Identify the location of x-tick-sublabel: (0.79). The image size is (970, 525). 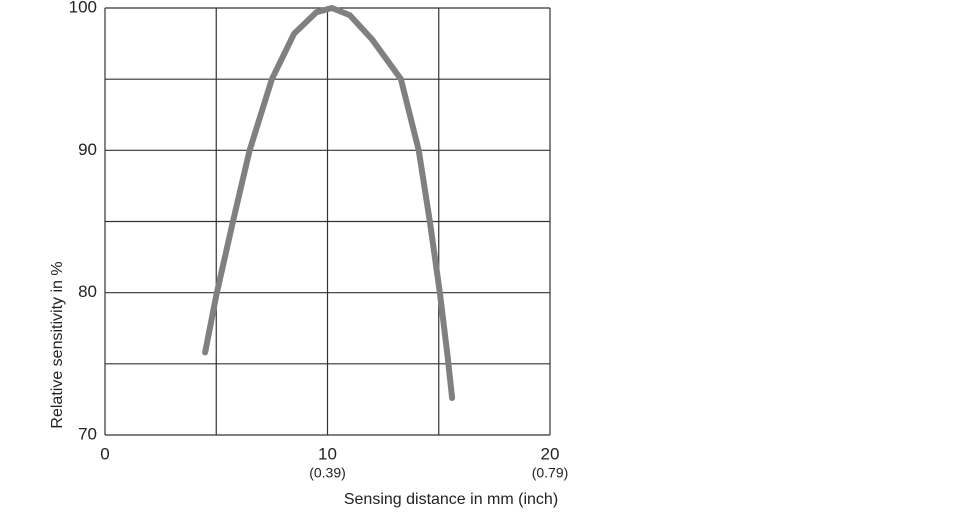
(550, 473).